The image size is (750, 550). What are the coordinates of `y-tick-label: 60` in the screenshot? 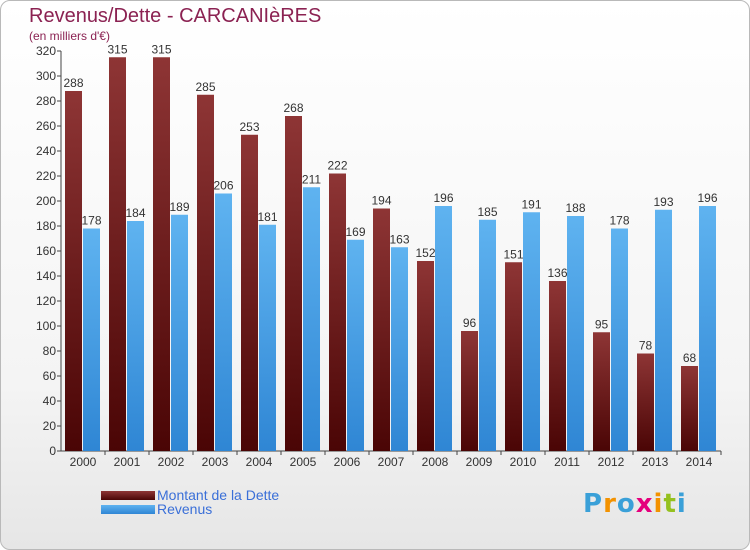 It's located at (50, 376).